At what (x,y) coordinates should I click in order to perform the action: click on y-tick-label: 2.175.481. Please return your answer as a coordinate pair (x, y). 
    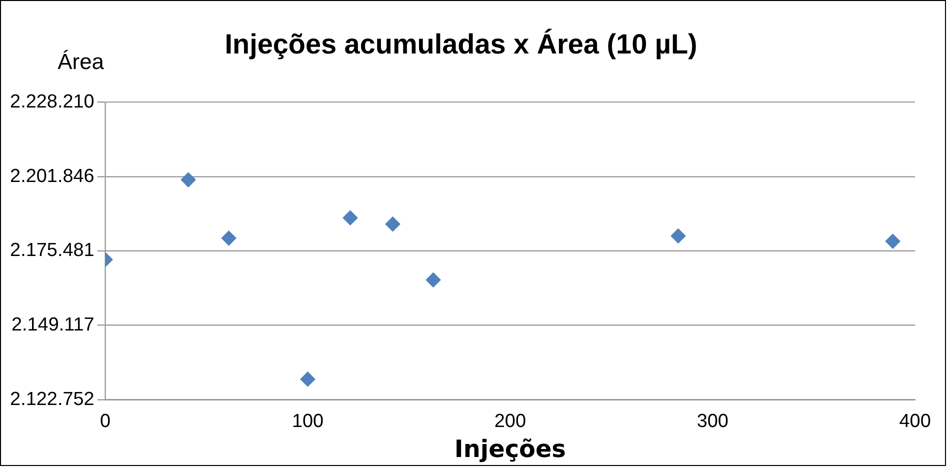
    Looking at the image, I should click on (52, 251).